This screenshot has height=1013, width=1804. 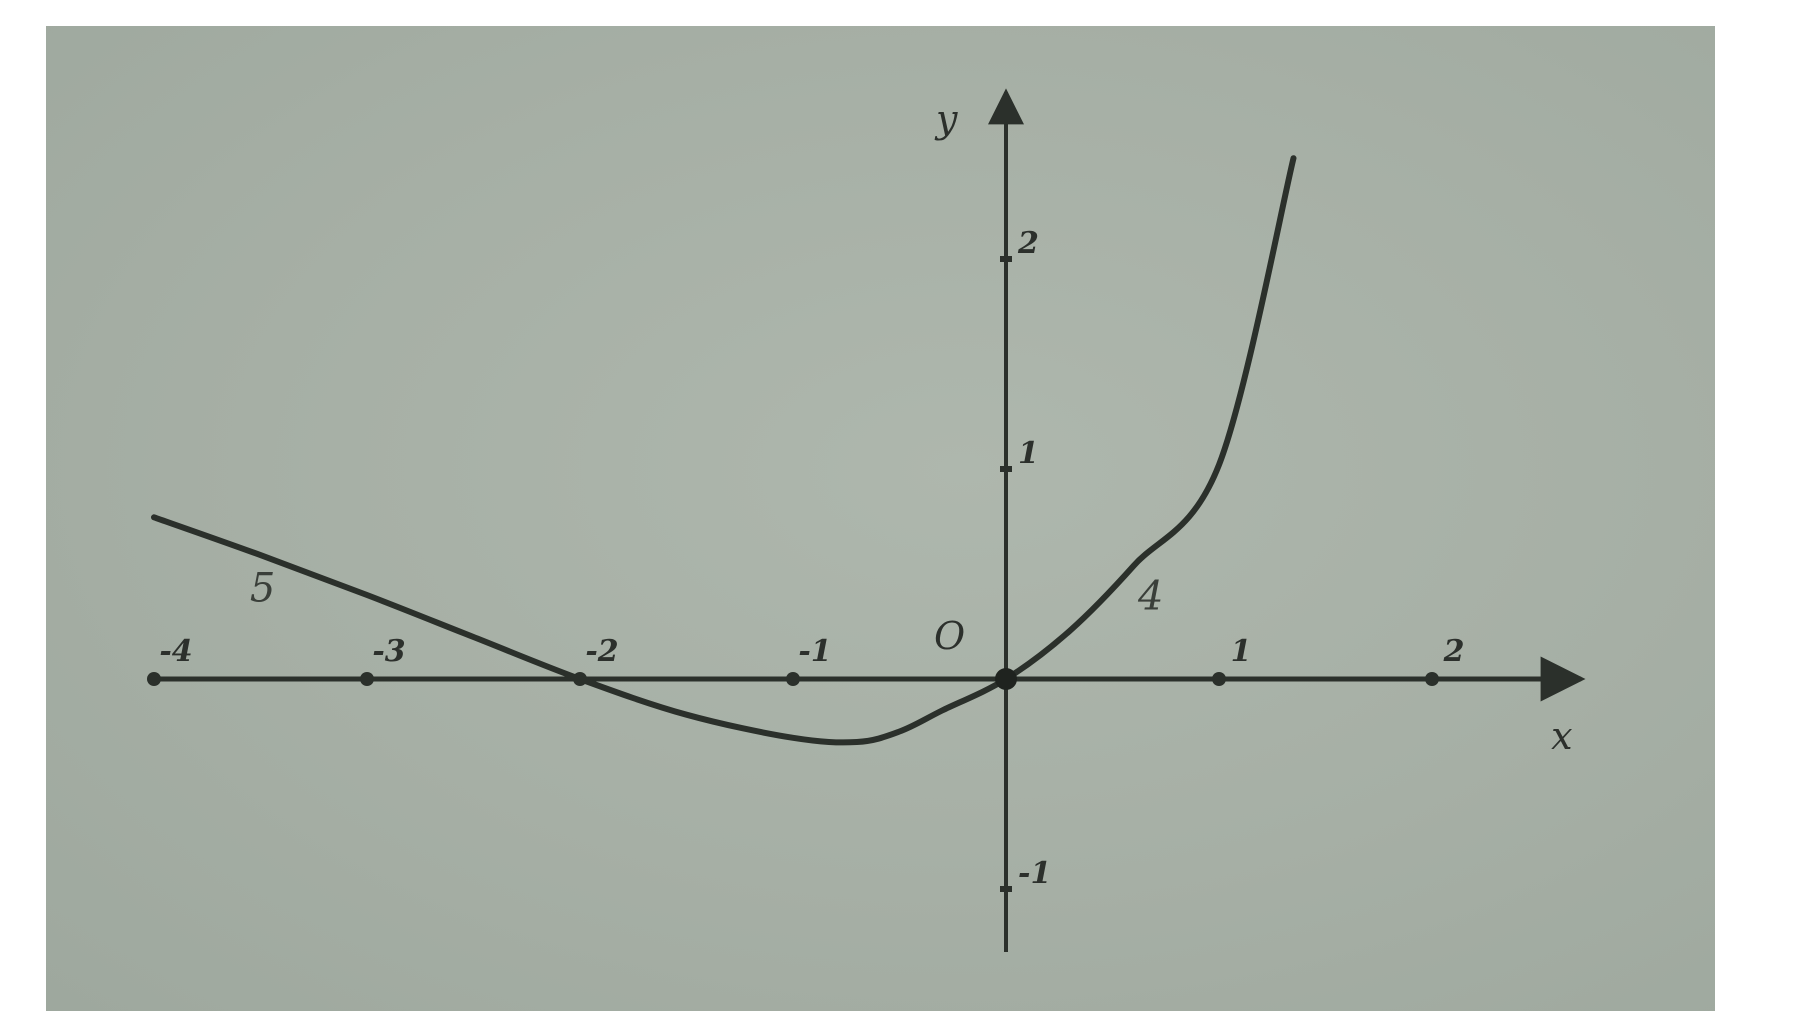 What do you see at coordinates (1241, 651) in the screenshot?
I see `x-tick-label: 1` at bounding box center [1241, 651].